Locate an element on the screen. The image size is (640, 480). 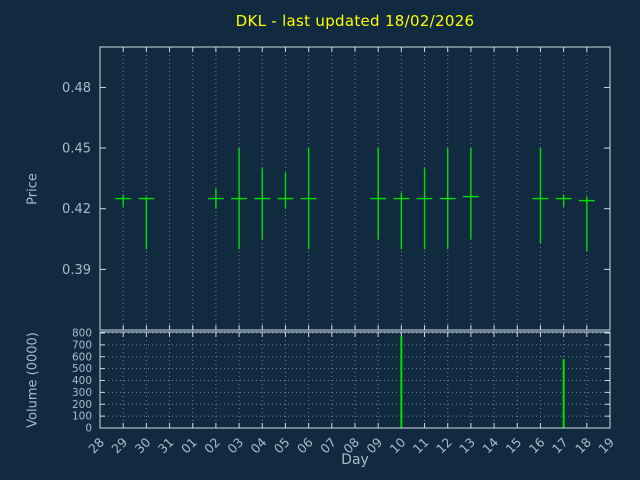
volume-tick-label: 400 is located at coordinates (82, 381).